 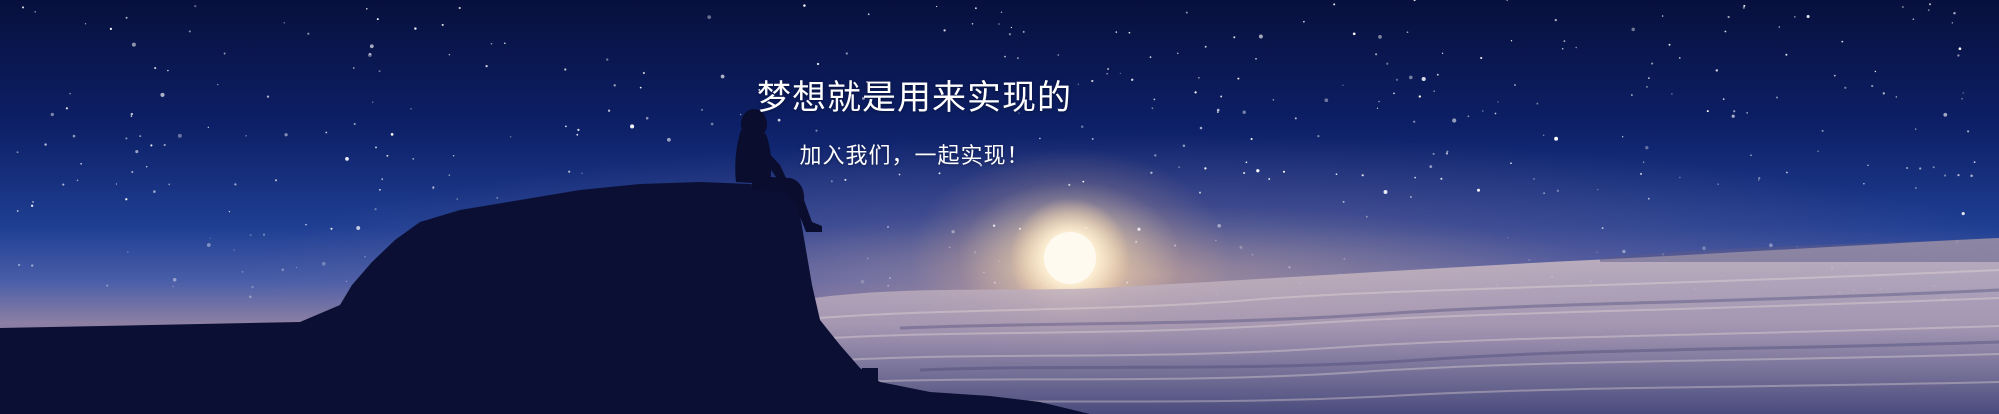 I want to click on banner-headline: 梦想就是用来实现的, so click(x=914, y=98).